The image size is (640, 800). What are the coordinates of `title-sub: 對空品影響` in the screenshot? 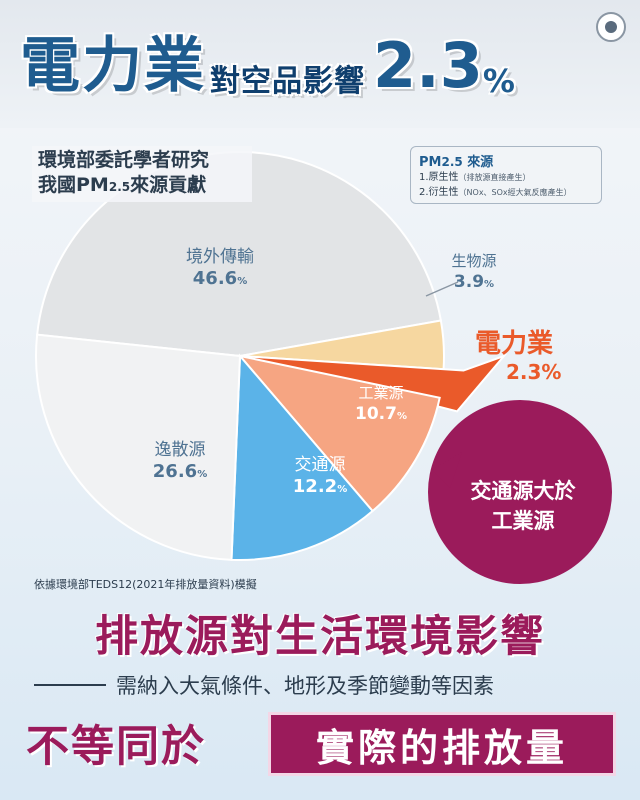 It's located at (287, 81).